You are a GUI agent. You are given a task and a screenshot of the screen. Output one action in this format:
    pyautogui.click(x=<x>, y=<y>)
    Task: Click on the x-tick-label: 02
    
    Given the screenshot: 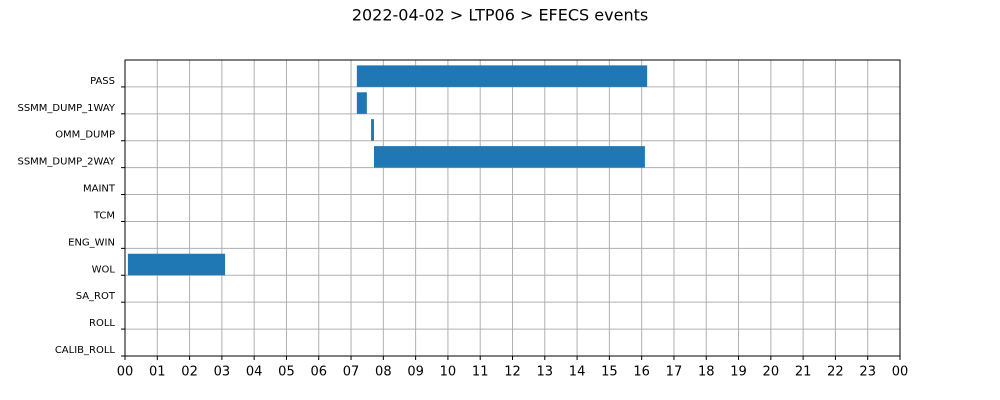 What is the action you would take?
    pyautogui.click(x=189, y=372)
    